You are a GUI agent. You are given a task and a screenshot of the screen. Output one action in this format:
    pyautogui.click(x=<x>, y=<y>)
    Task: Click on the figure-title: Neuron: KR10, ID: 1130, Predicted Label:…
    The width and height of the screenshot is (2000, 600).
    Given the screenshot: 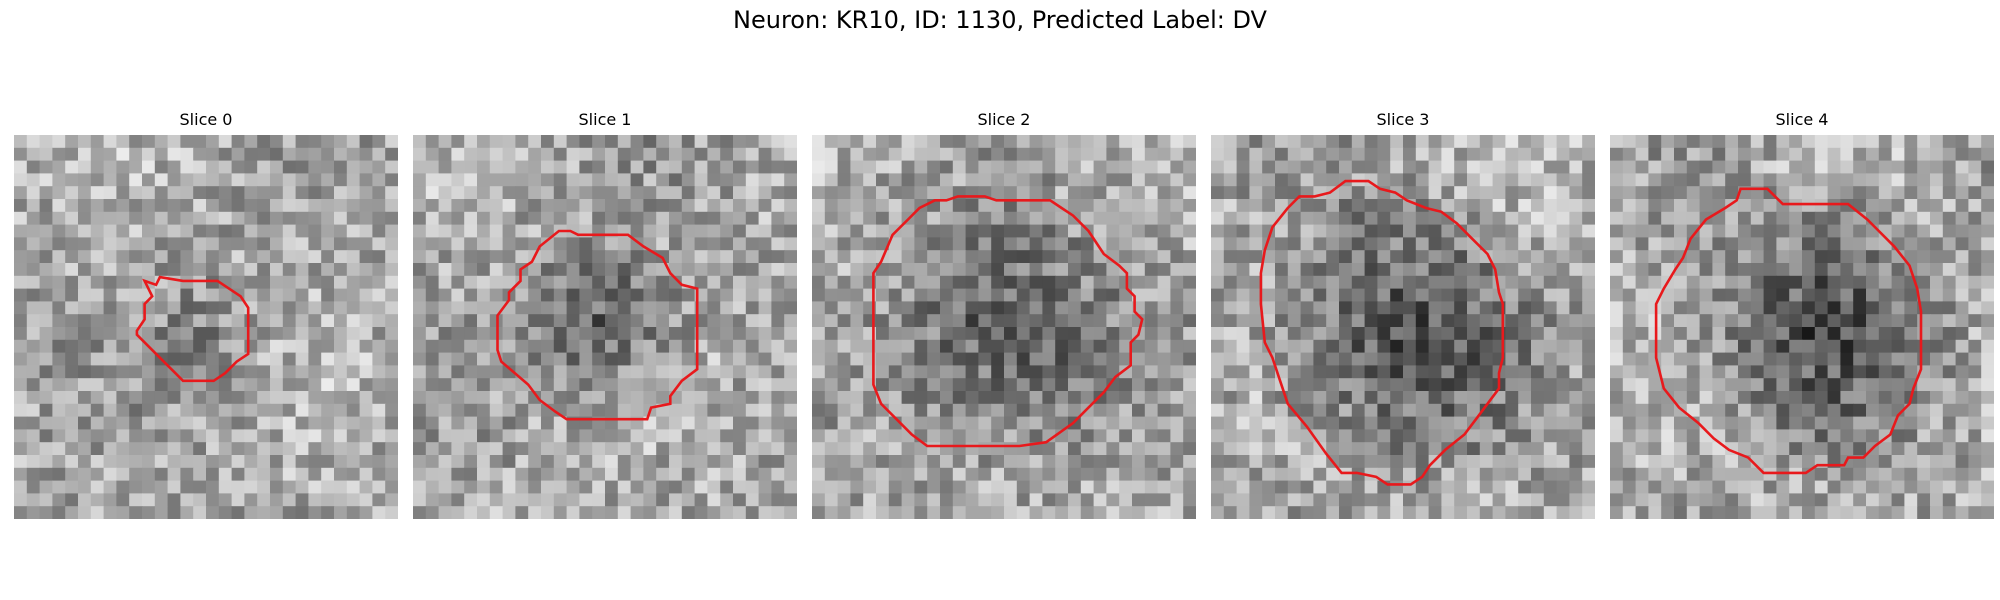 What is the action you would take?
    pyautogui.click(x=1000, y=20)
    